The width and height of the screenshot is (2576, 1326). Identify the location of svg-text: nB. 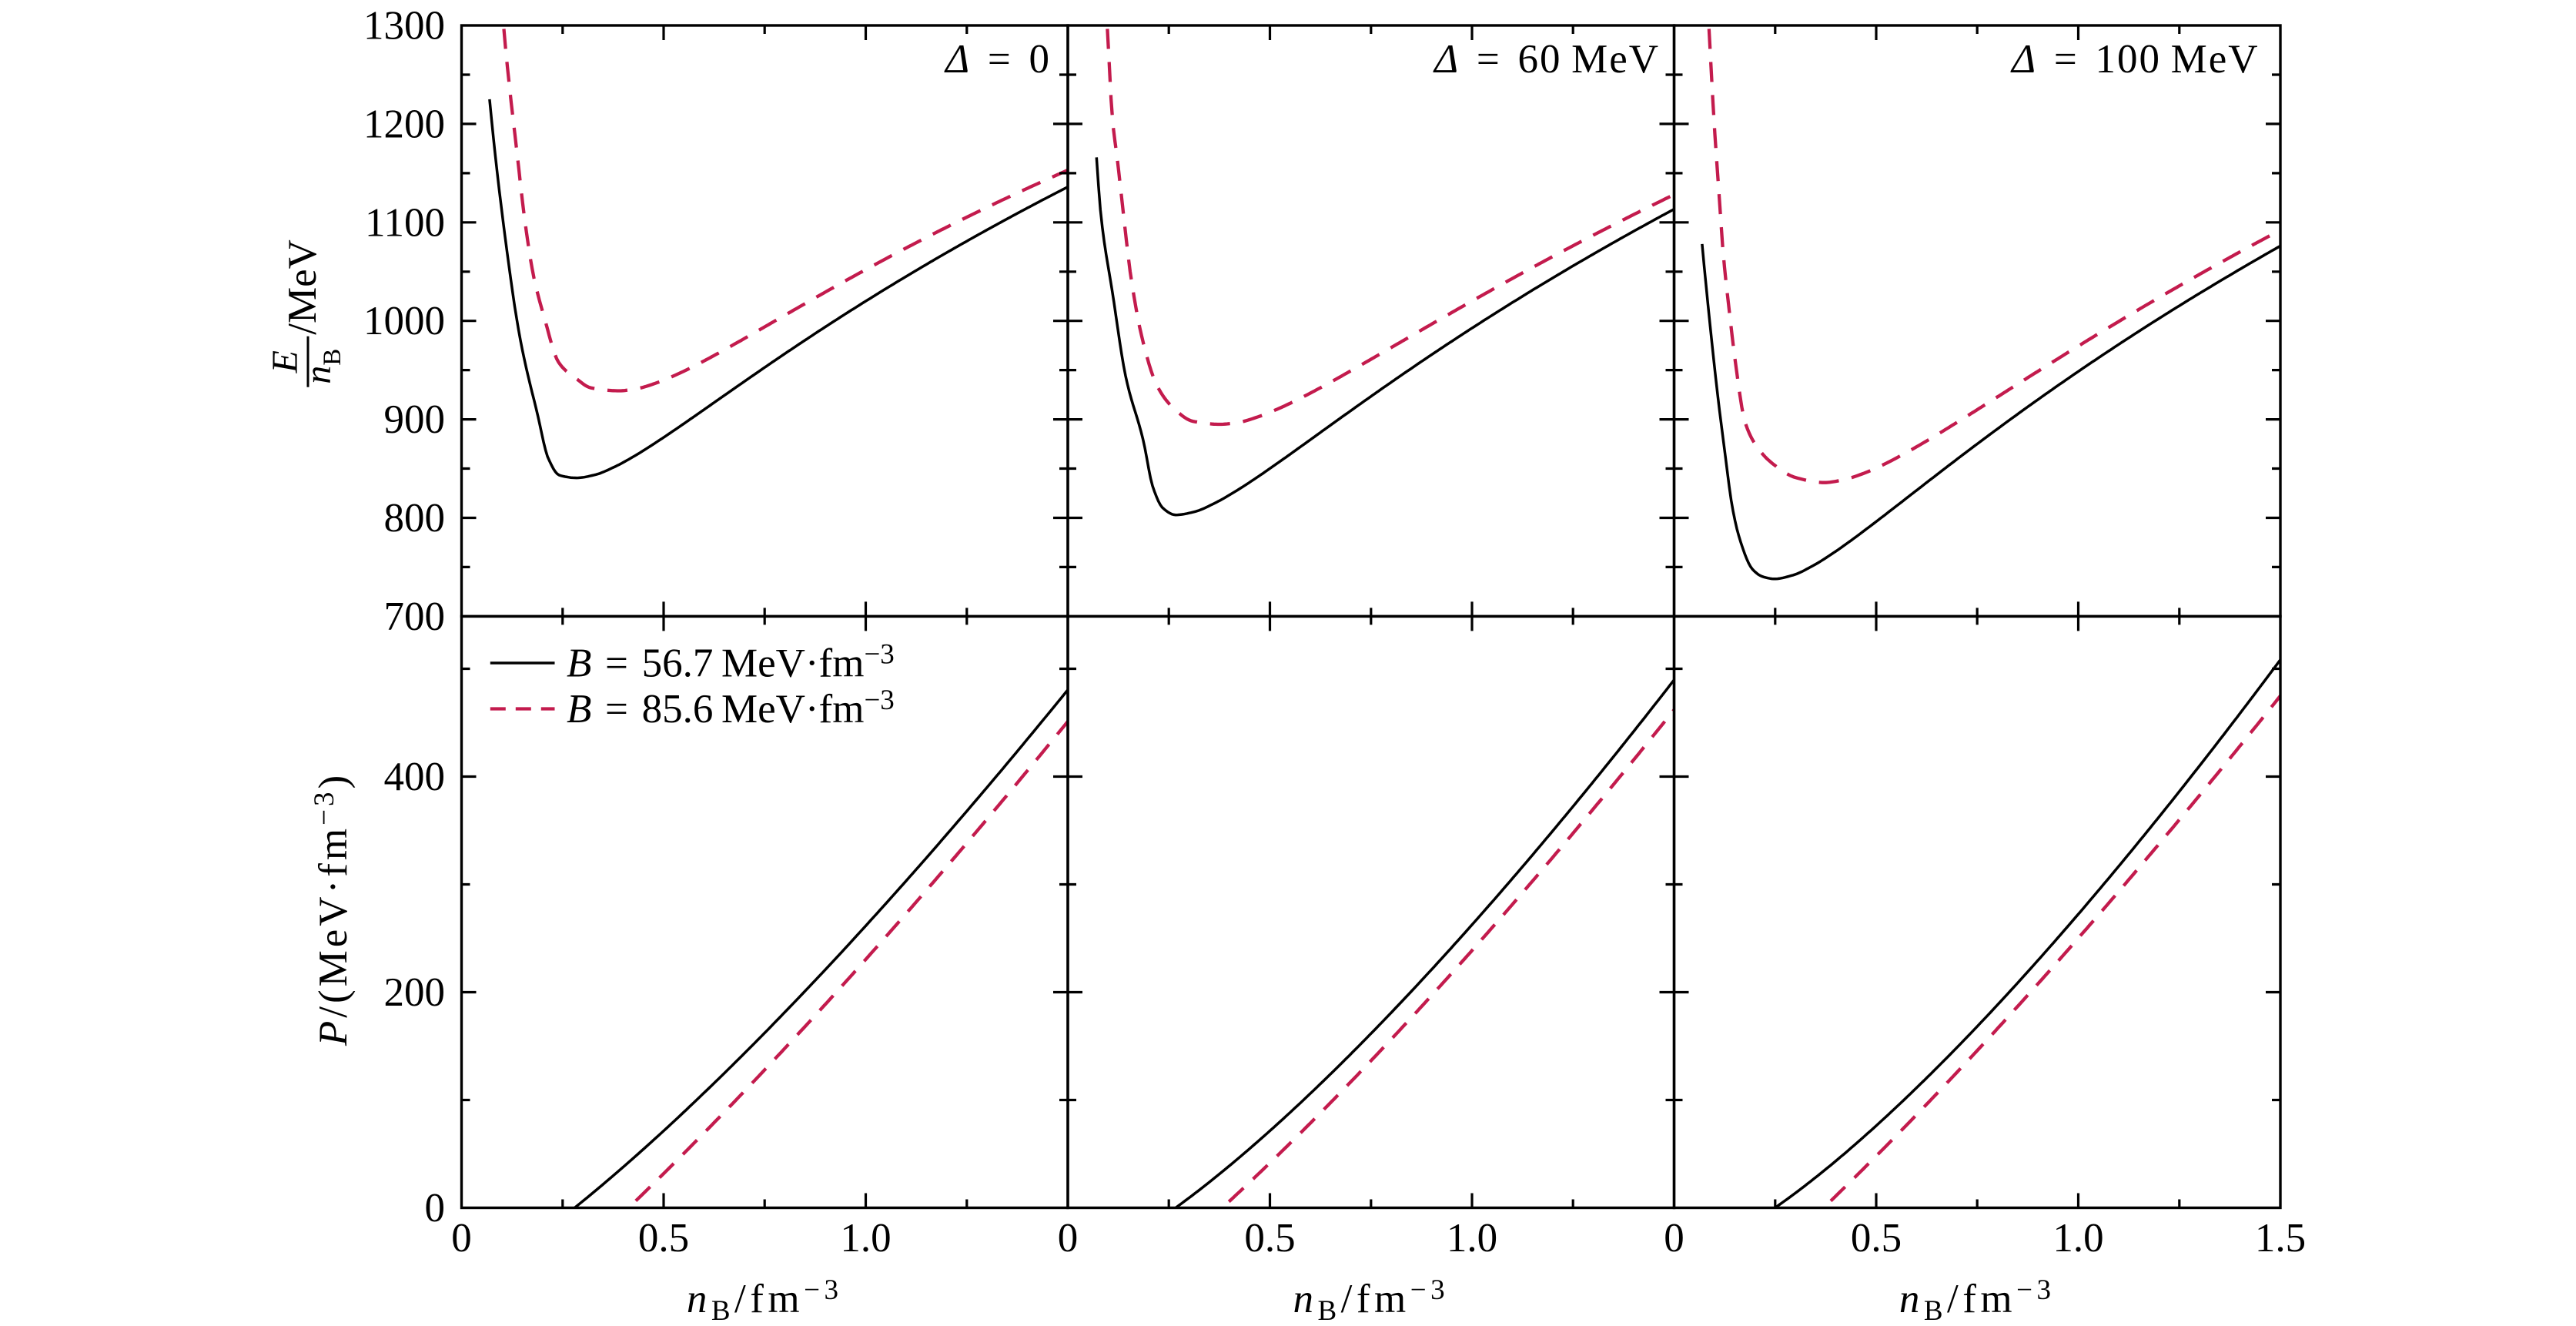
(322, 366).